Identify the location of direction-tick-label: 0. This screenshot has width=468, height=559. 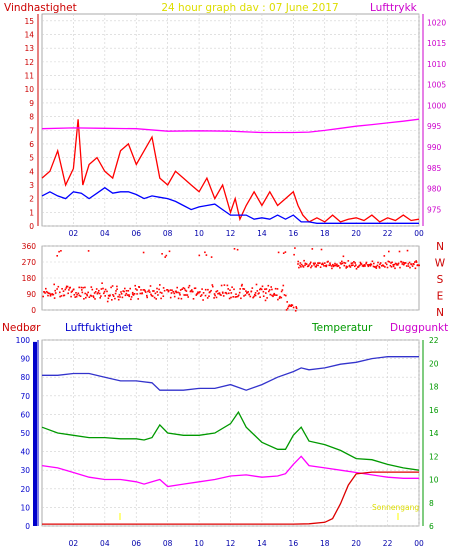
(33, 310).